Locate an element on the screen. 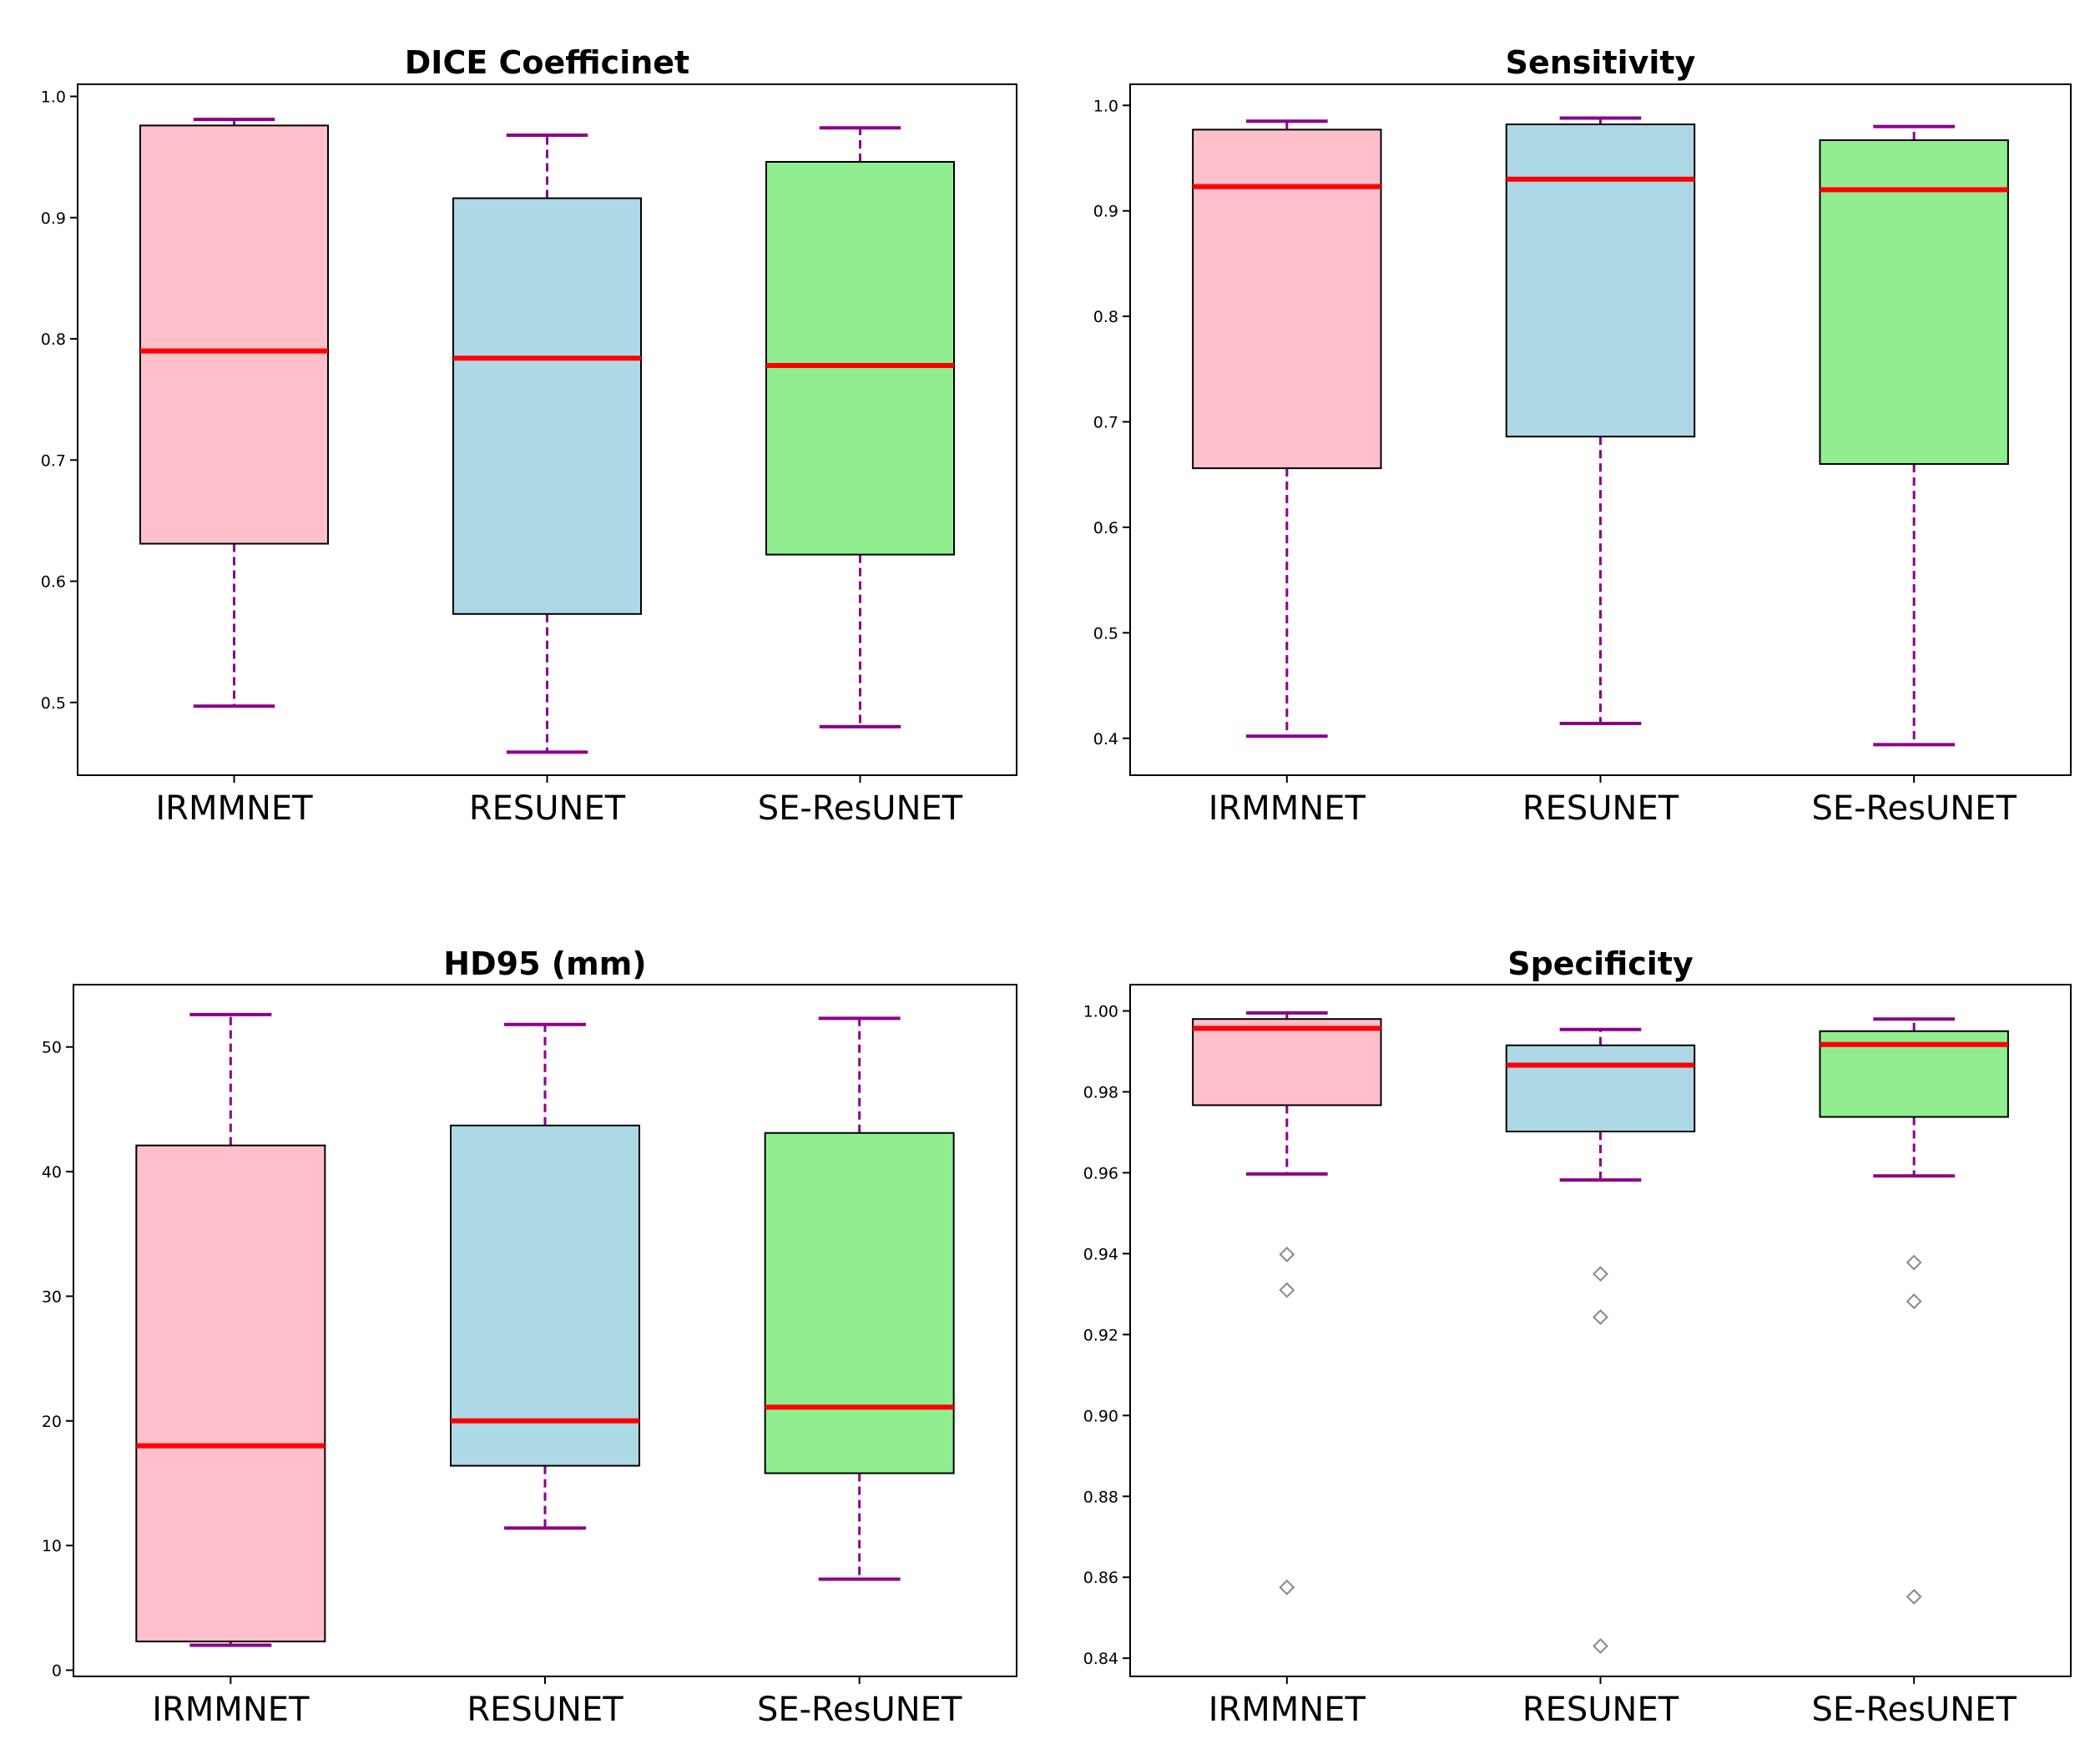 Image resolution: width=2100 pixels, height=1759 pixels. y-tick-label: 0.4 is located at coordinates (1105, 739).